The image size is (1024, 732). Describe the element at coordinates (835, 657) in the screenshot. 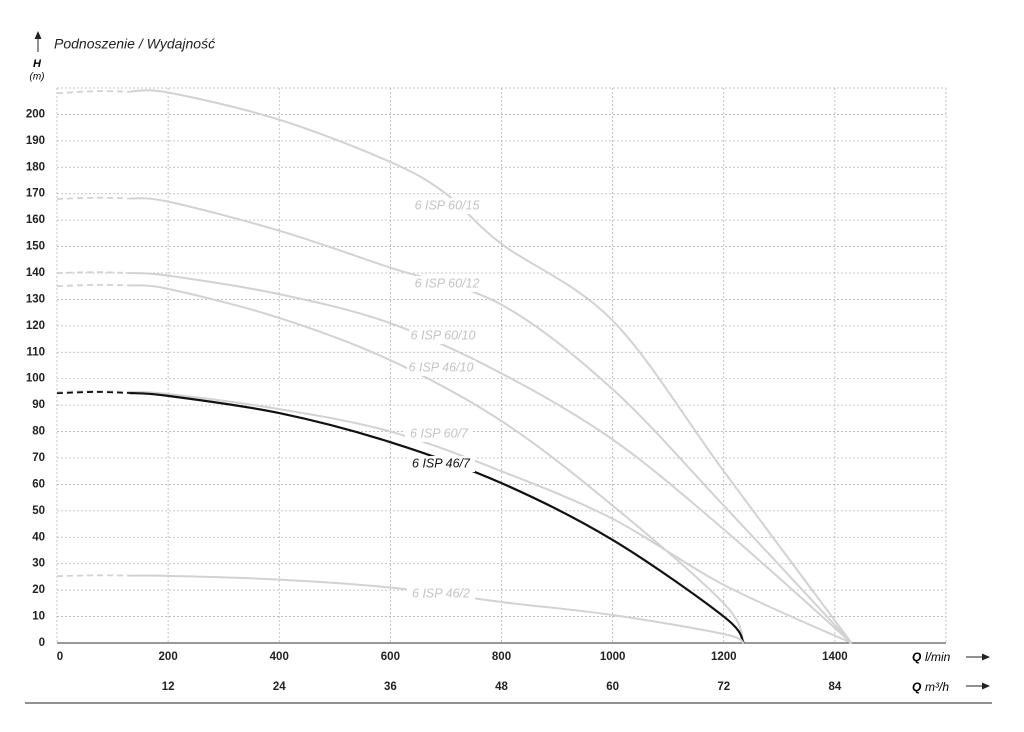

I see `x-tick-label: 1400` at that location.